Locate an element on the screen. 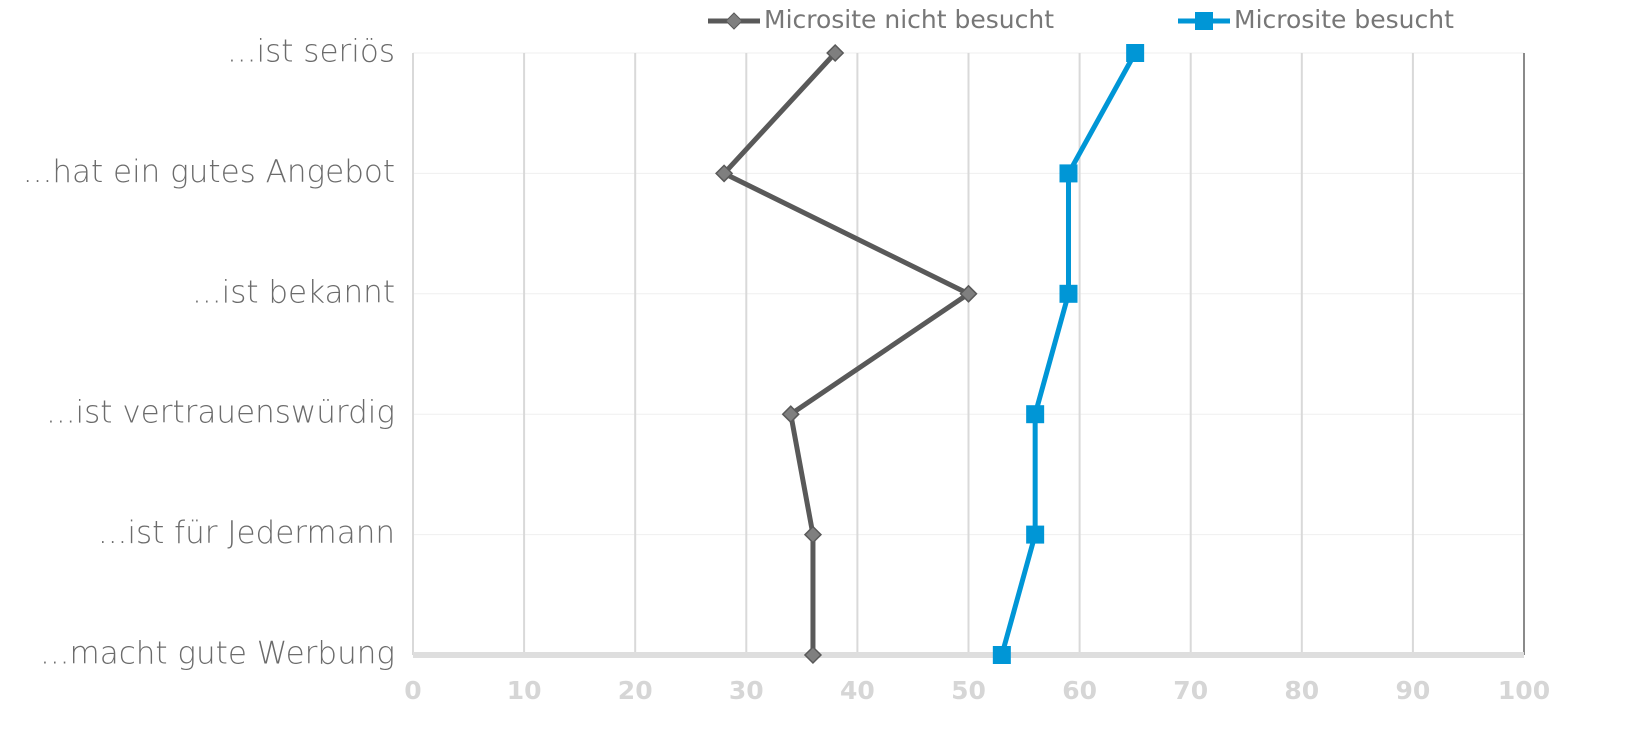  x-tick-label: 70 is located at coordinates (1190, 690).